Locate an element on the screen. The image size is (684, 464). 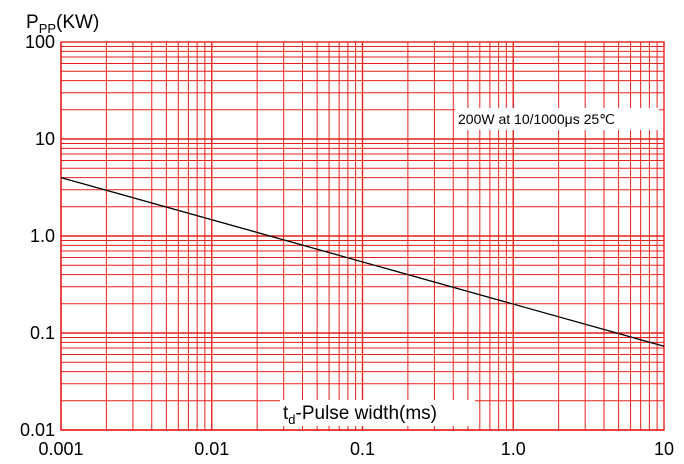
x-tick-label: 0.01 is located at coordinates (211, 449).